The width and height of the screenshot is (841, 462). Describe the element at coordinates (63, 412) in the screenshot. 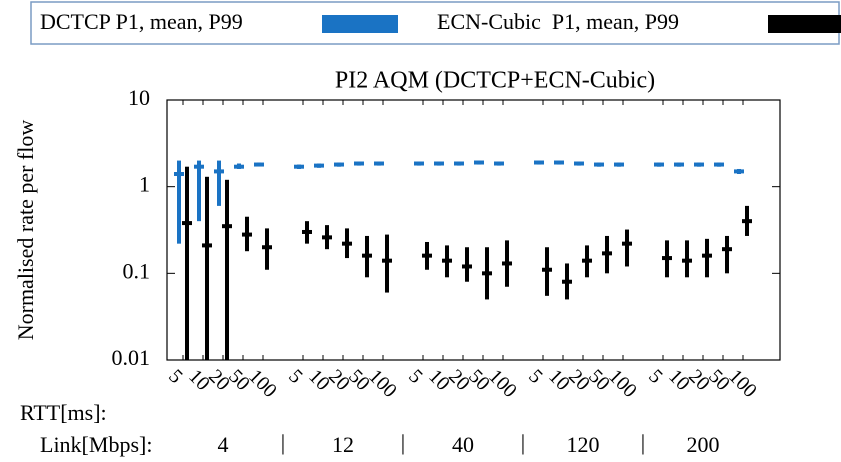

I see `x-row-label: RTT[ms]:` at that location.